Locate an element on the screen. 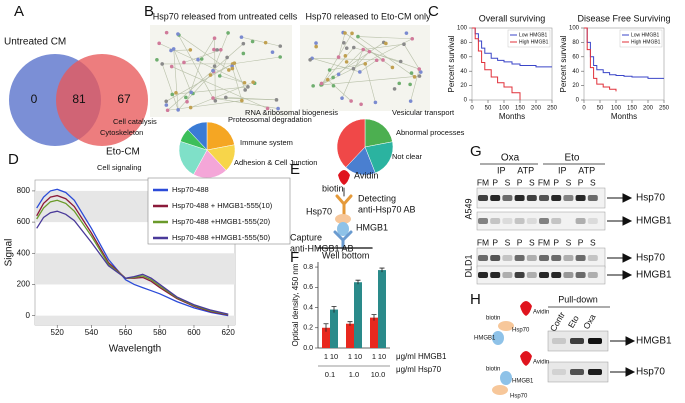 This screenshot has width=685, height=403. blot-header: IP is located at coordinates (501, 170).